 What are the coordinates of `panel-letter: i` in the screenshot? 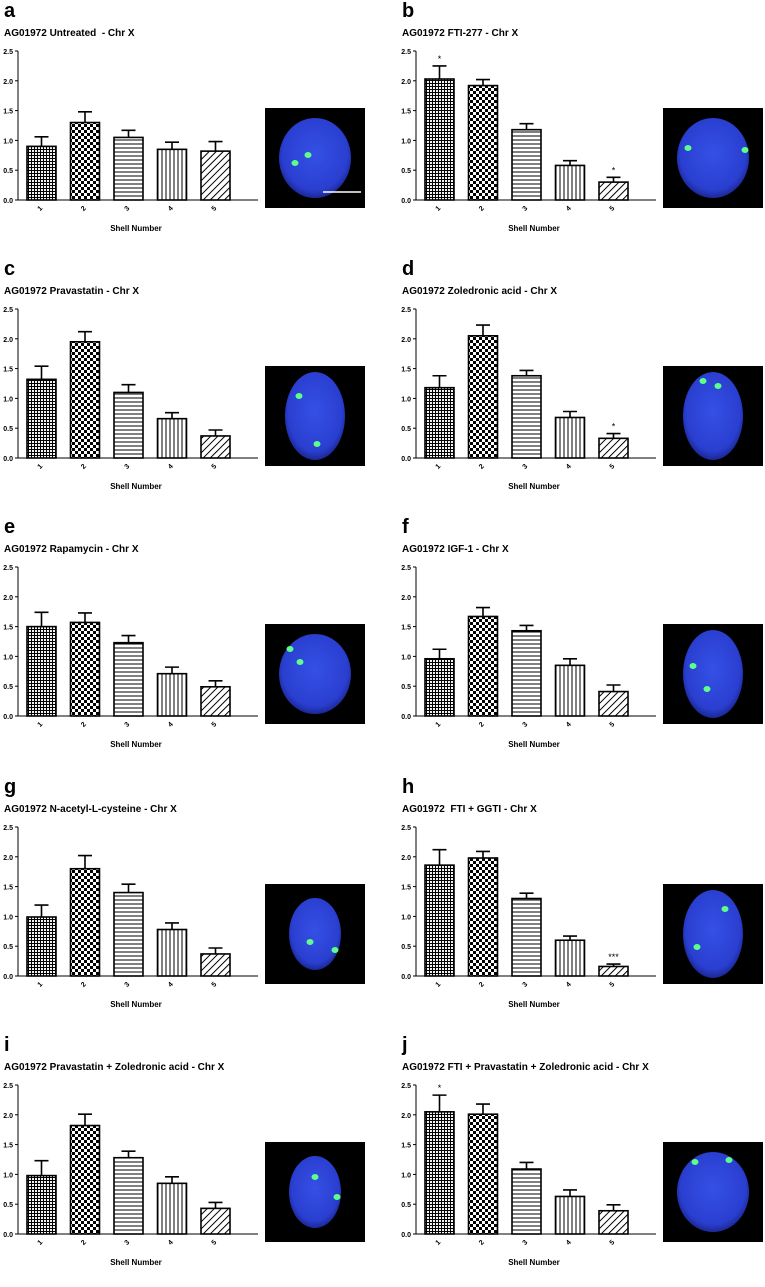 It's located at (7, 1045).